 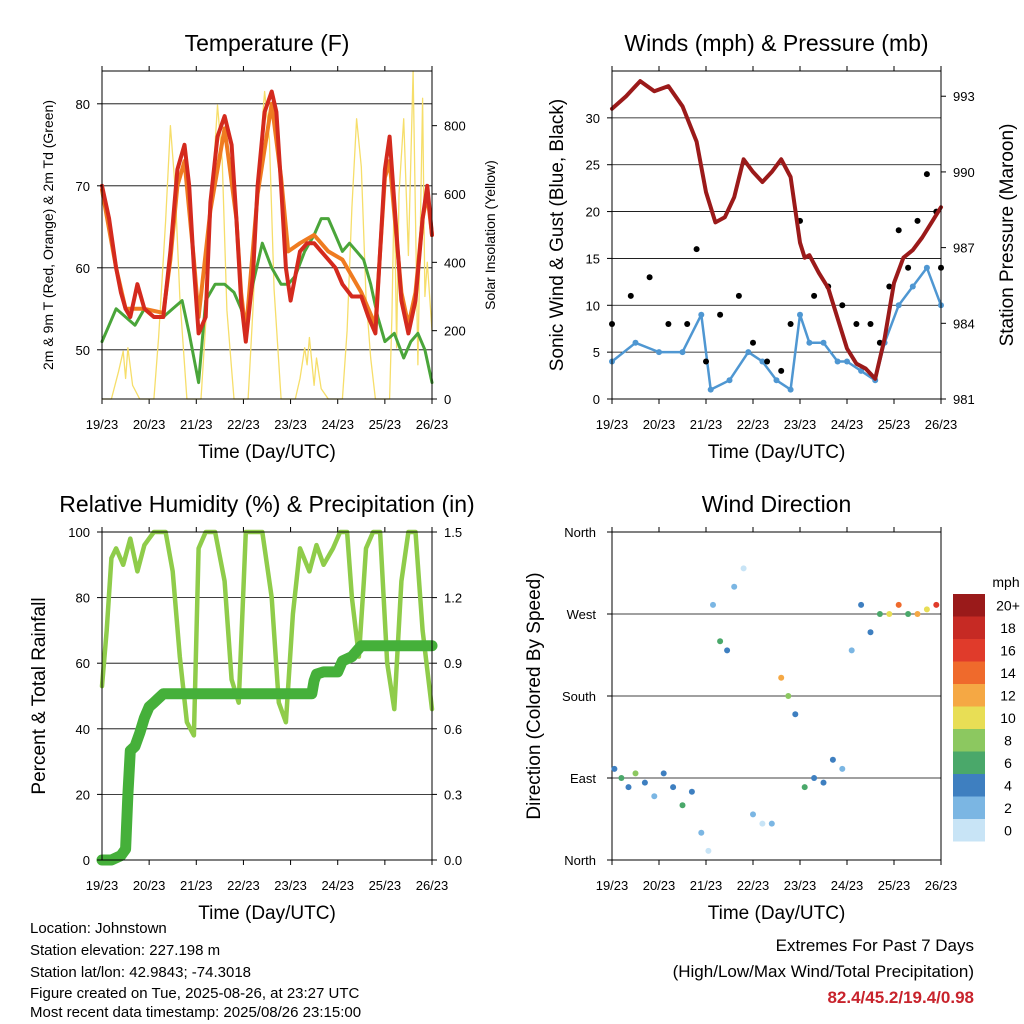 What do you see at coordinates (83, 794) in the screenshot?
I see `y-tick-label: 20` at bounding box center [83, 794].